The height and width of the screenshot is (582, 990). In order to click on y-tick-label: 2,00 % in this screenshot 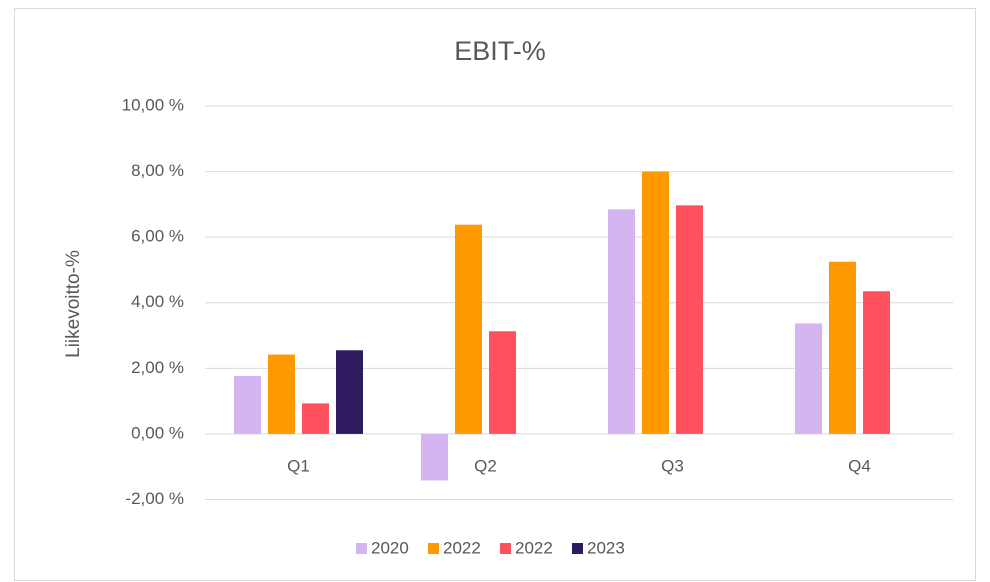, I will do `click(157, 367)`.